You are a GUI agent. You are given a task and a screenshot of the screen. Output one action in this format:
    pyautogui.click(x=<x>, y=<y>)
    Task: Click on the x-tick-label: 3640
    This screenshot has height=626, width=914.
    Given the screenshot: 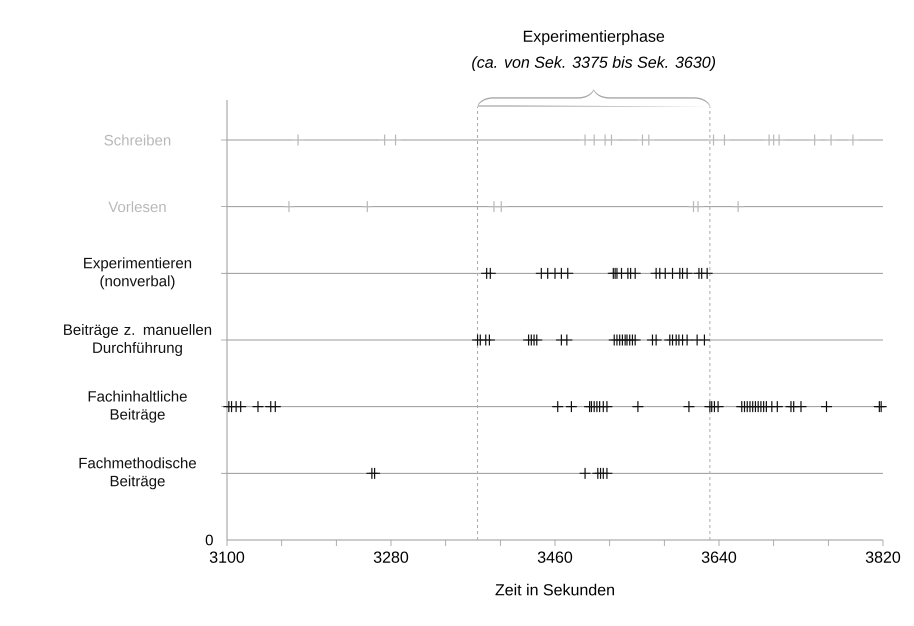 What is the action you would take?
    pyautogui.click(x=719, y=557)
    